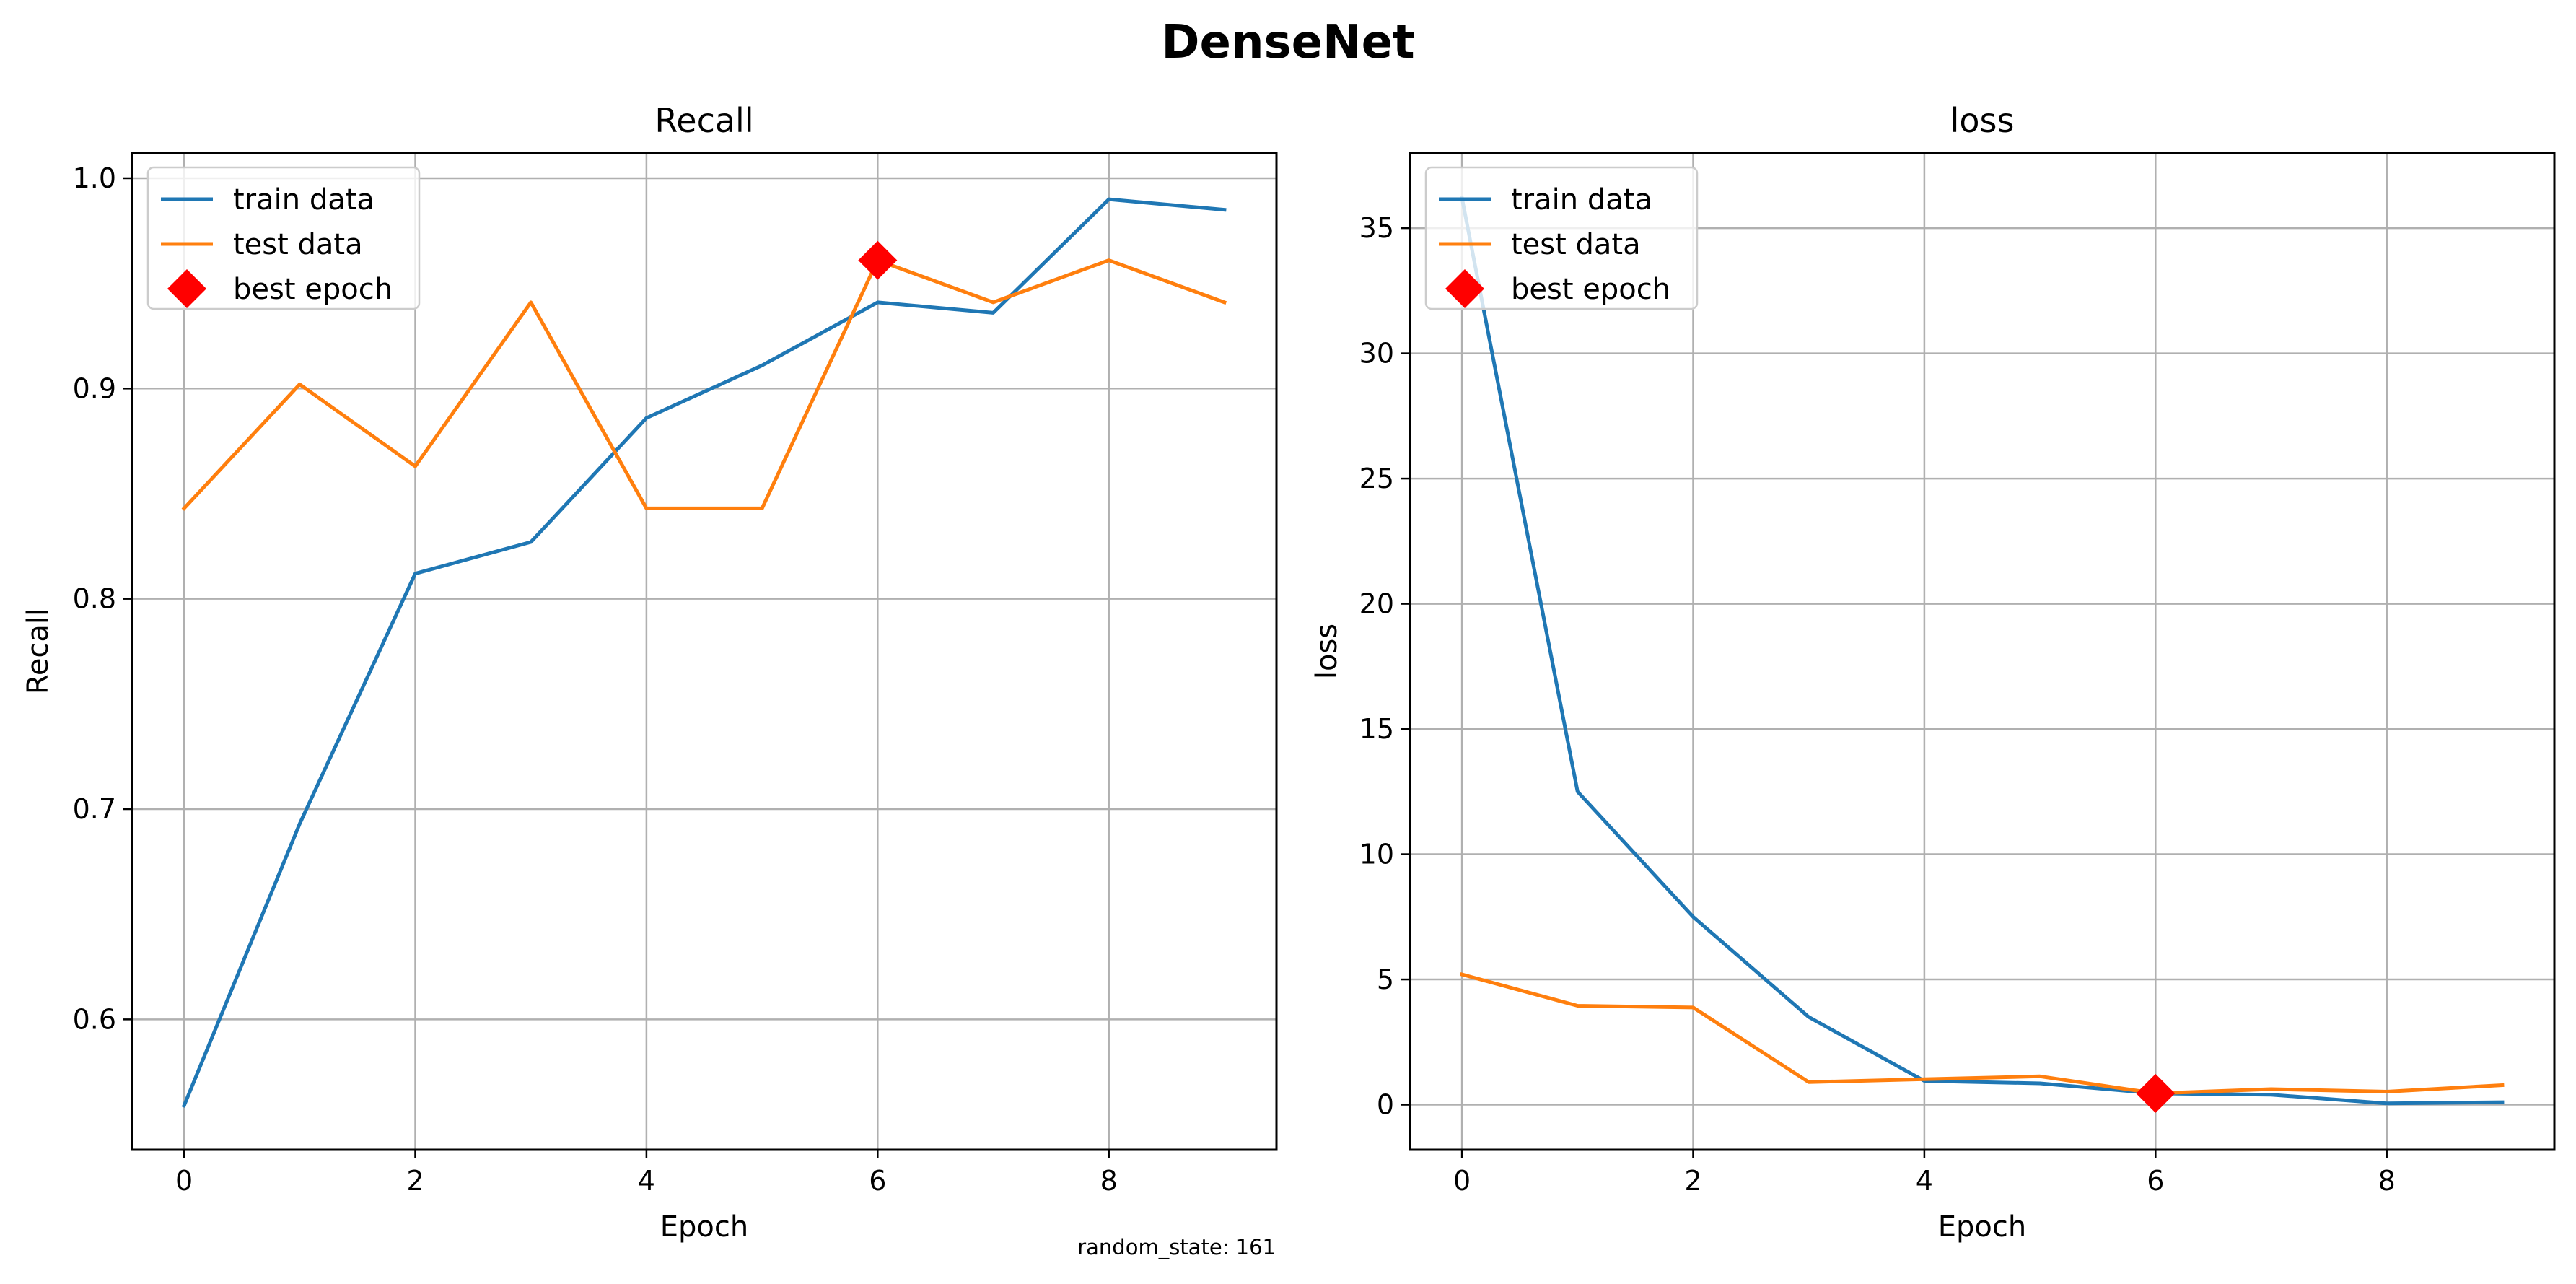 The width and height of the screenshot is (2576, 1284). Describe the element at coordinates (94, 1019) in the screenshot. I see `y-tick-label: 0.6` at that location.